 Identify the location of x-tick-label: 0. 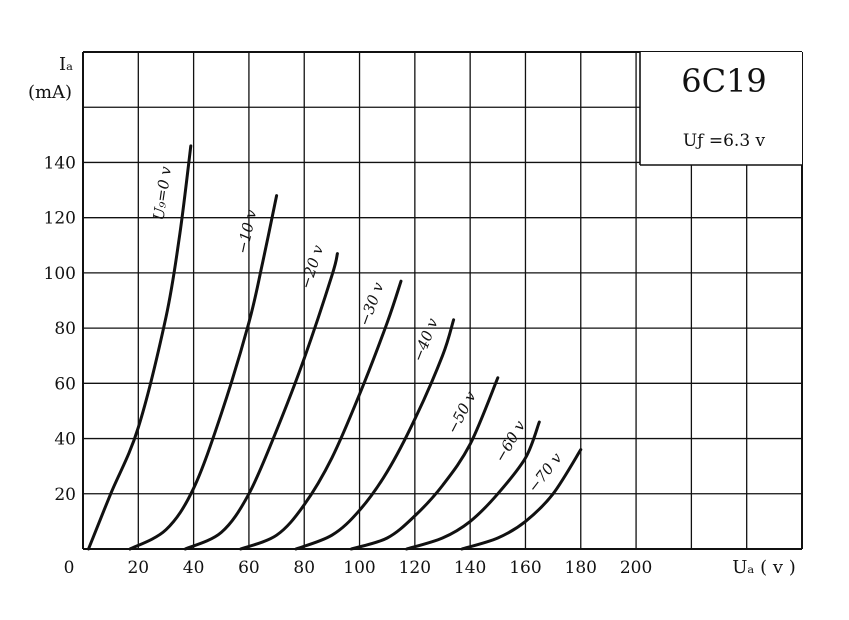
(69, 568).